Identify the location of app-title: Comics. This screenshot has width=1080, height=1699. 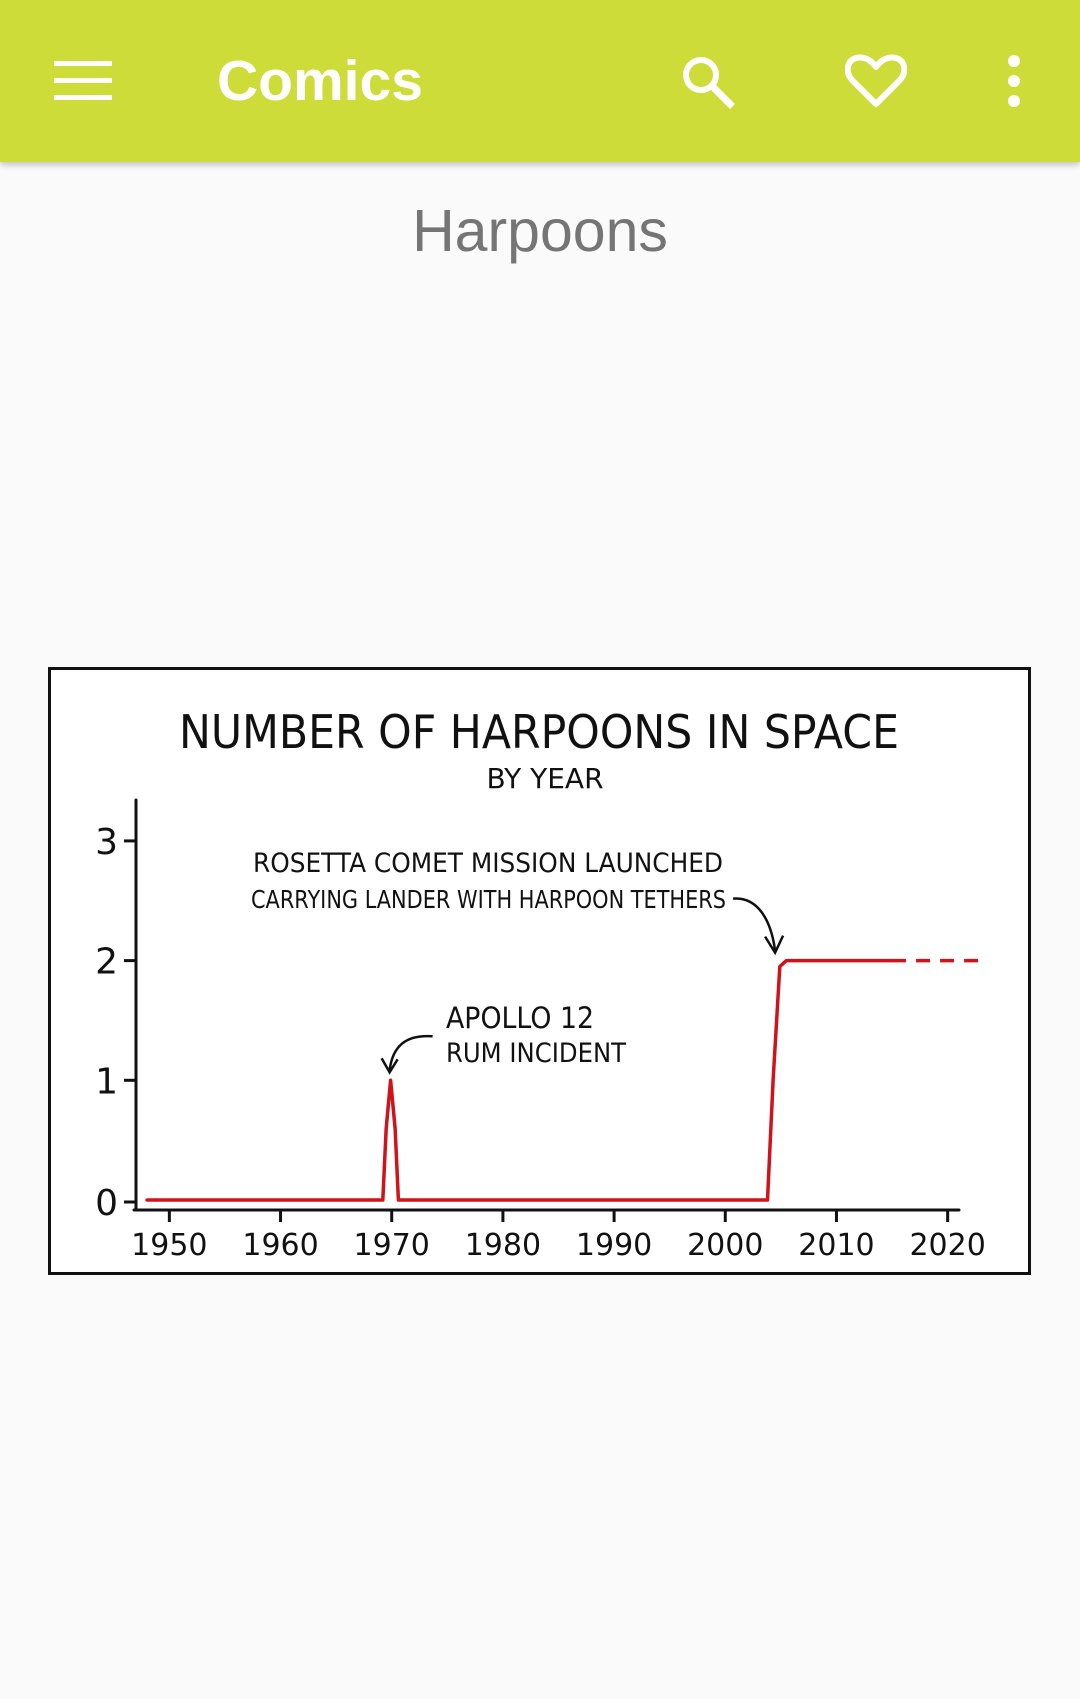
(320, 81).